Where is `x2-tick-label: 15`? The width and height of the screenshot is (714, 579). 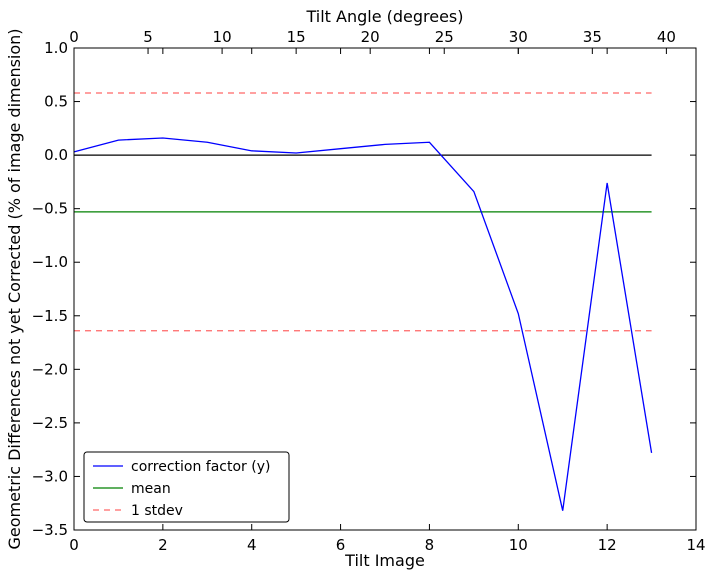
x2-tick-label: 15 is located at coordinates (296, 37).